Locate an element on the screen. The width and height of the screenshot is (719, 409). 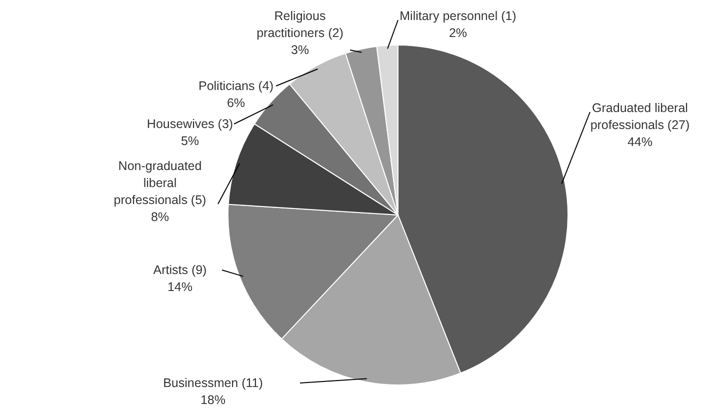
slice-label: Religious practitioners (2) is located at coordinates (300, 24).